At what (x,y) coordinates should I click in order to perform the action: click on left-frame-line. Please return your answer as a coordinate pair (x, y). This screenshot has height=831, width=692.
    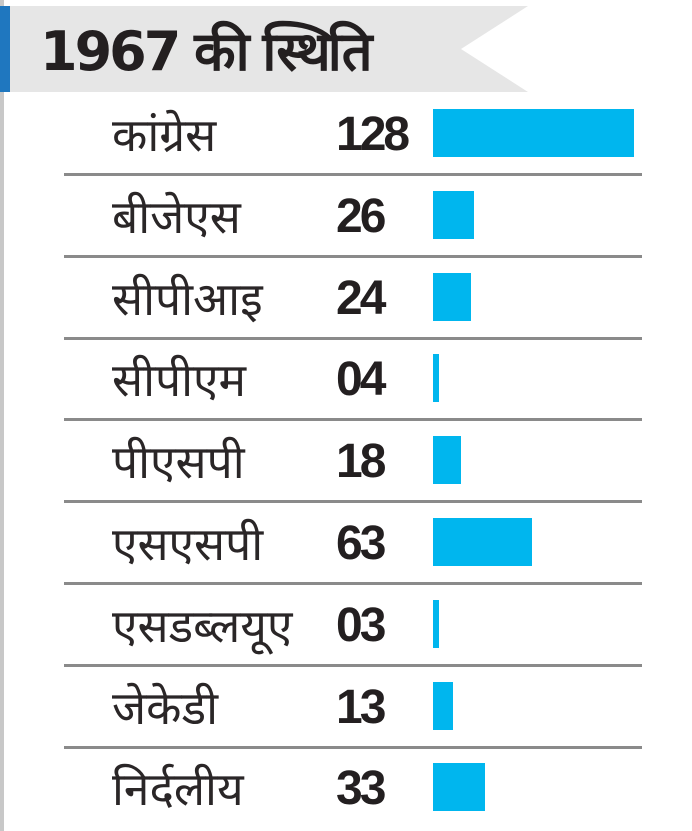
    Looking at the image, I should click on (2, 415).